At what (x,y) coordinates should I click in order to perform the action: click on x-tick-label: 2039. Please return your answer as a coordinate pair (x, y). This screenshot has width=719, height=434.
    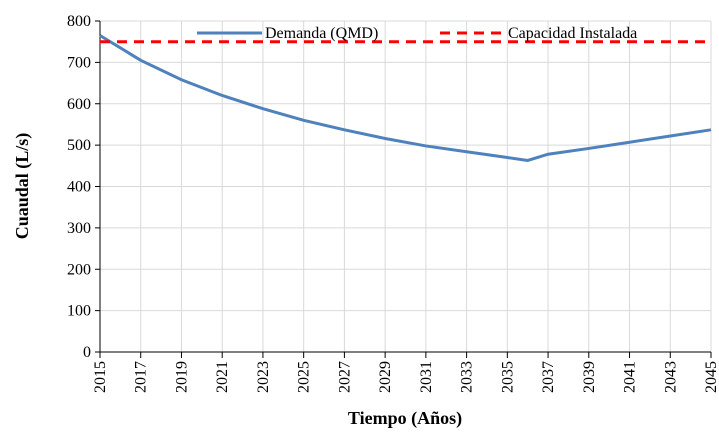
    Looking at the image, I should click on (589, 377).